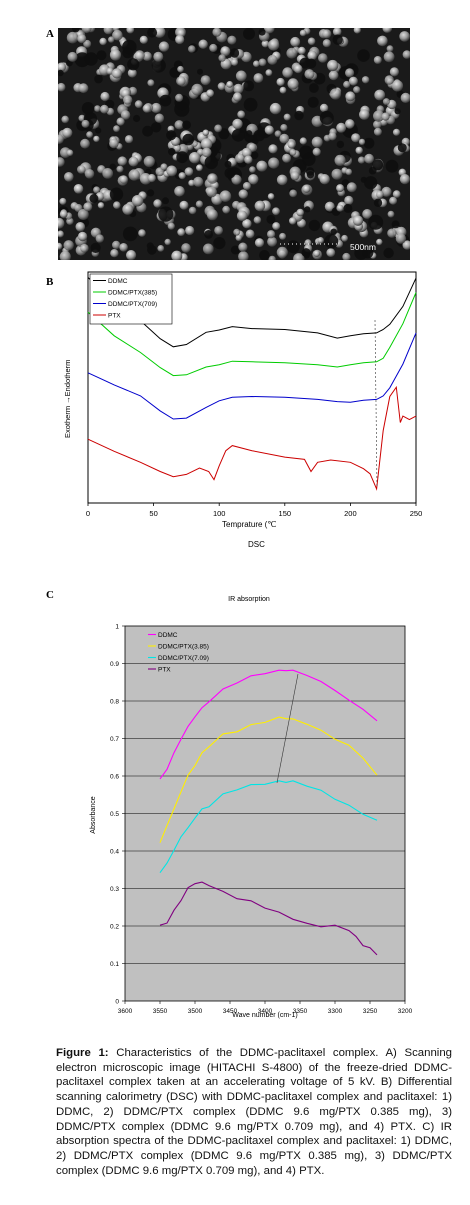 The width and height of the screenshot is (470, 1205). Describe the element at coordinates (88, 513) in the screenshot. I see `dsc-x-tick-label: 0` at that location.